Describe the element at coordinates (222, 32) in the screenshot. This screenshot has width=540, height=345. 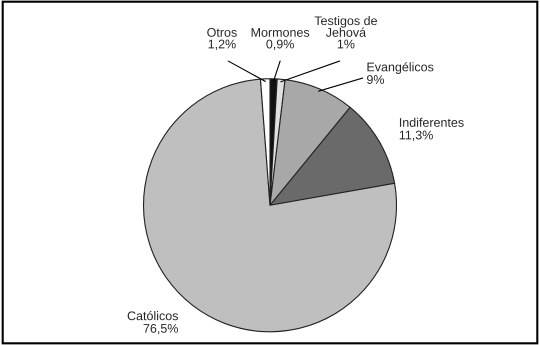
I see `slice-label: Otros` at that location.